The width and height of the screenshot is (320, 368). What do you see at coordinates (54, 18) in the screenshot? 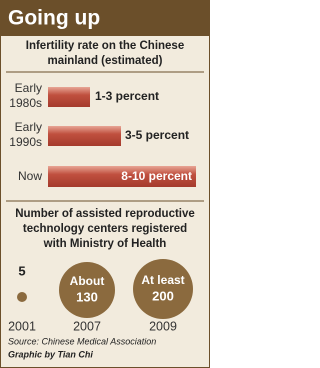
I see `header-title: Going up` at bounding box center [54, 18].